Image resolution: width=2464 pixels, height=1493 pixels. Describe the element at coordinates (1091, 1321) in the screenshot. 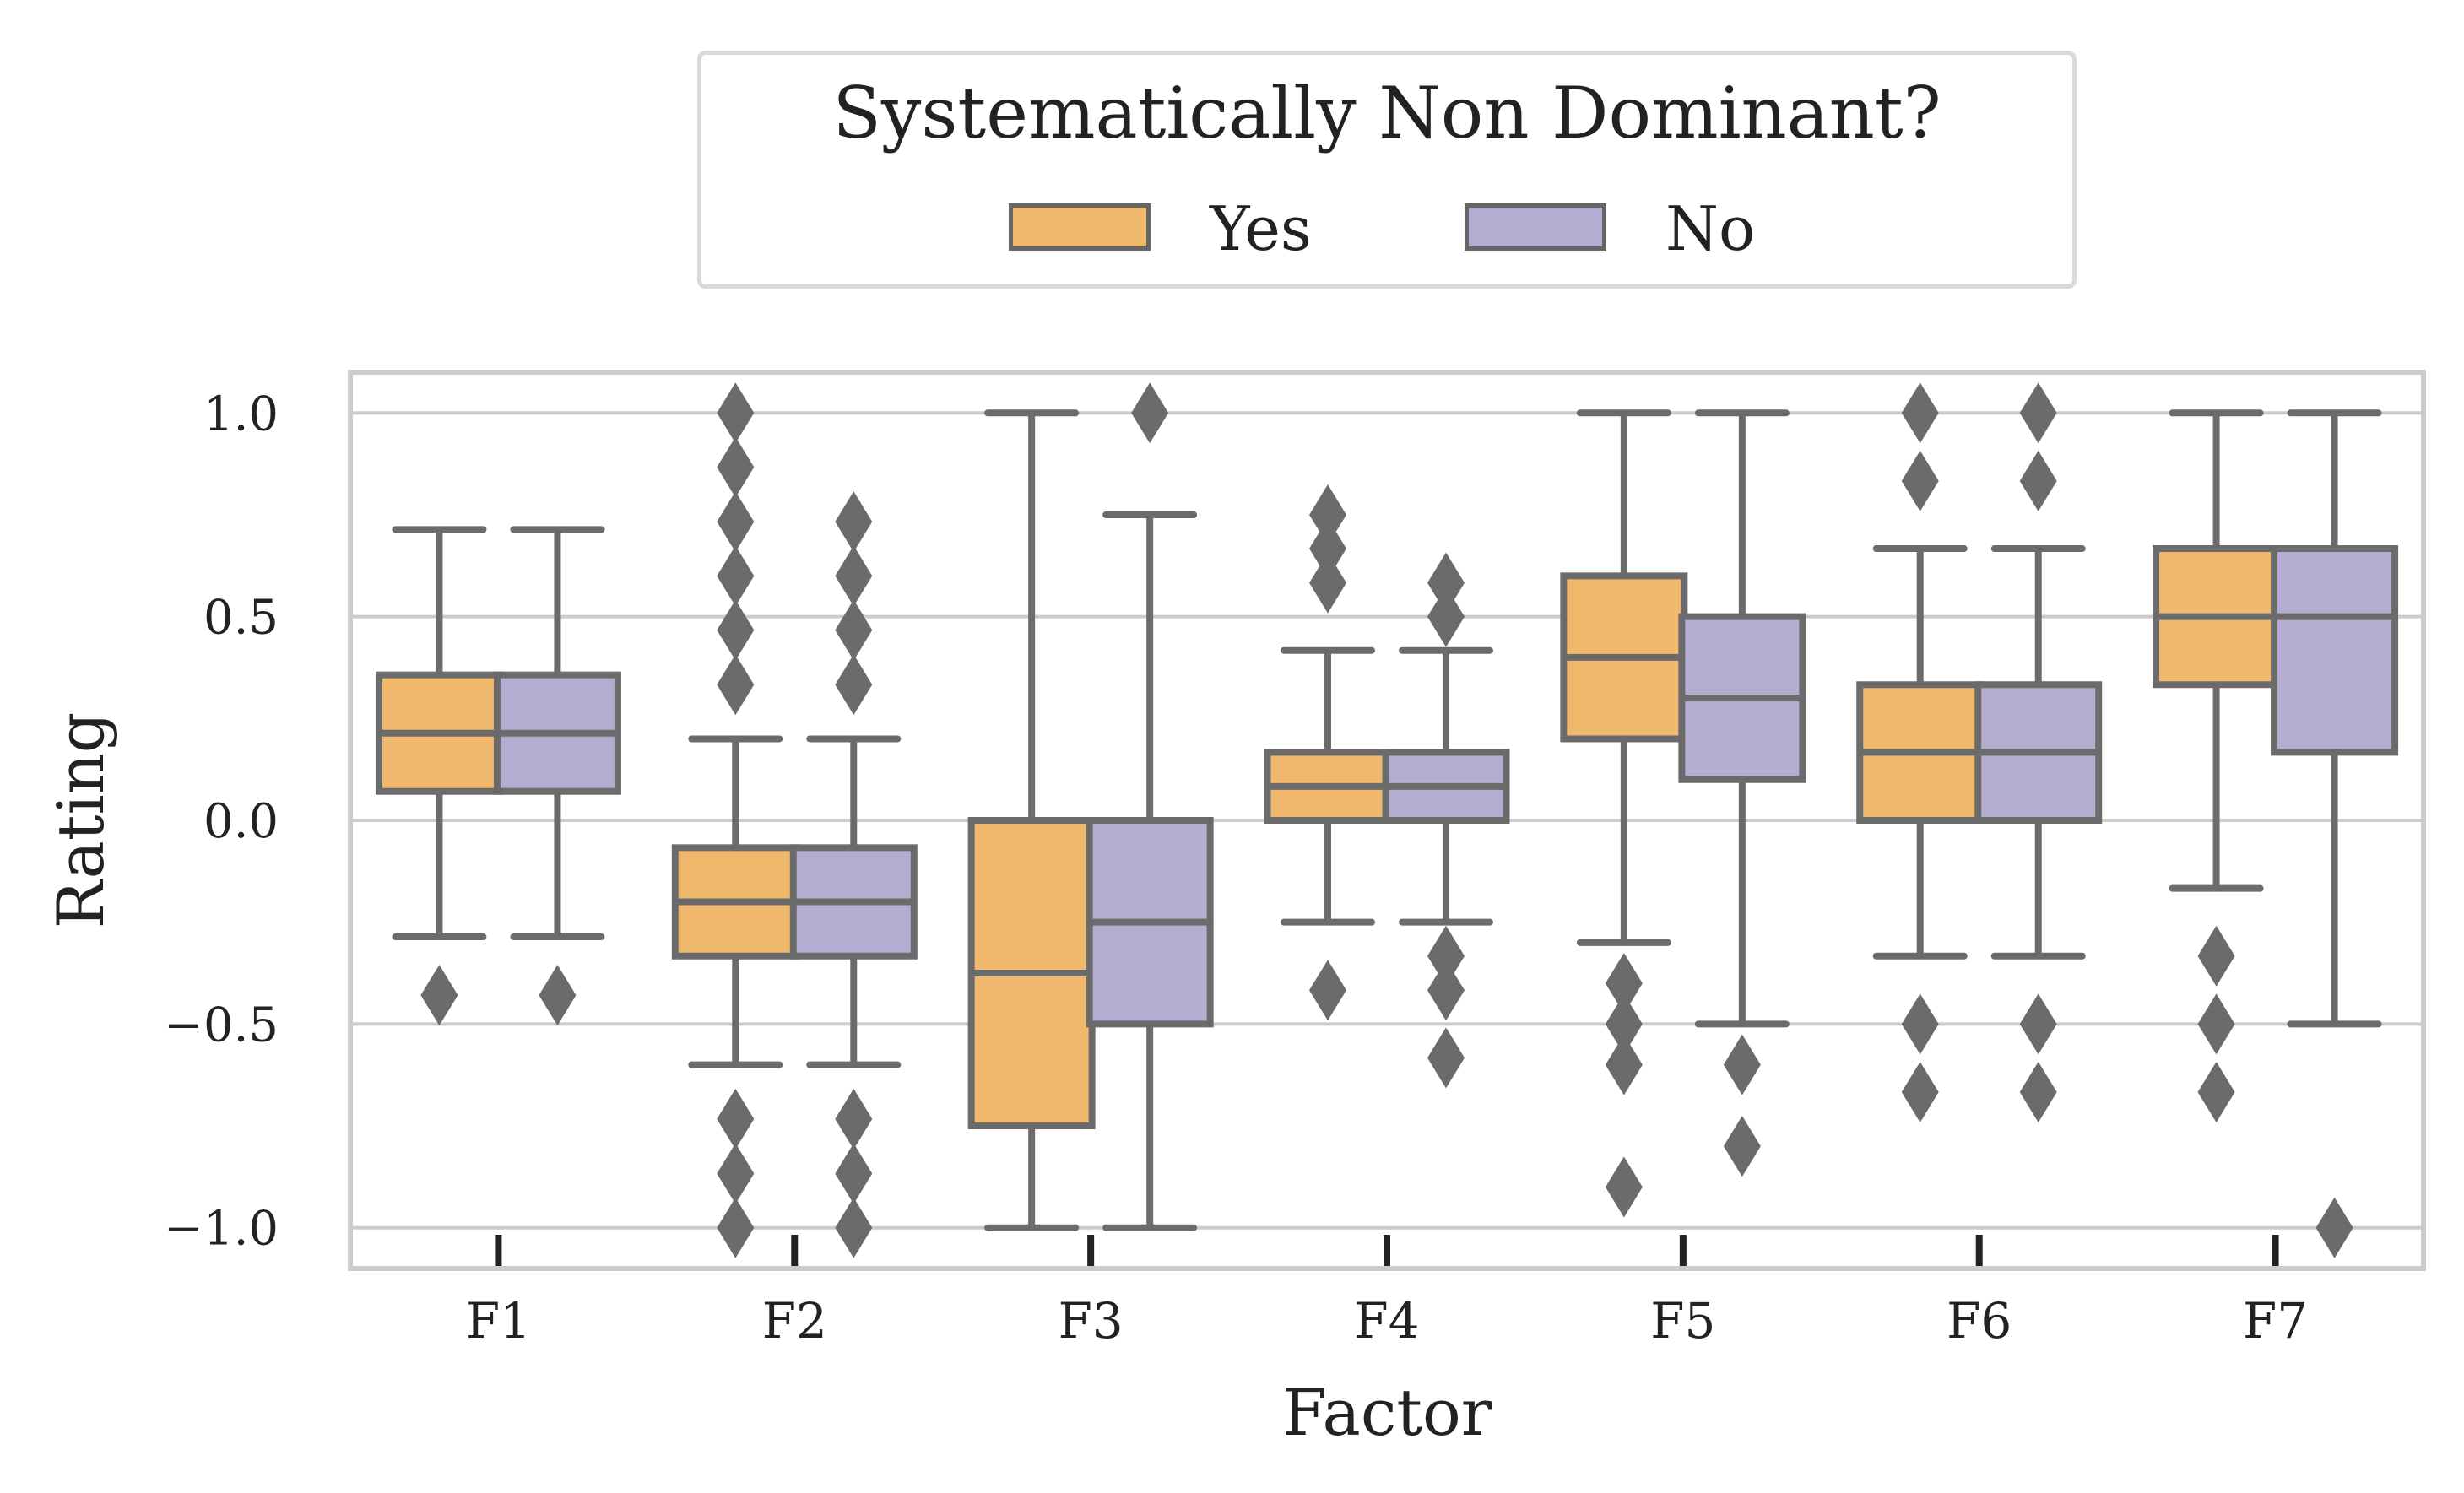

I see `x-tick-label: F3` at that location.